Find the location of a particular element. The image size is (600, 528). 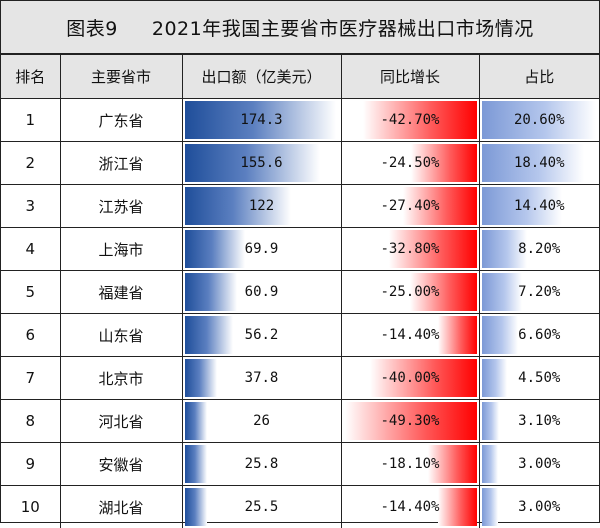

rank-cell: 9 is located at coordinates (30, 464).